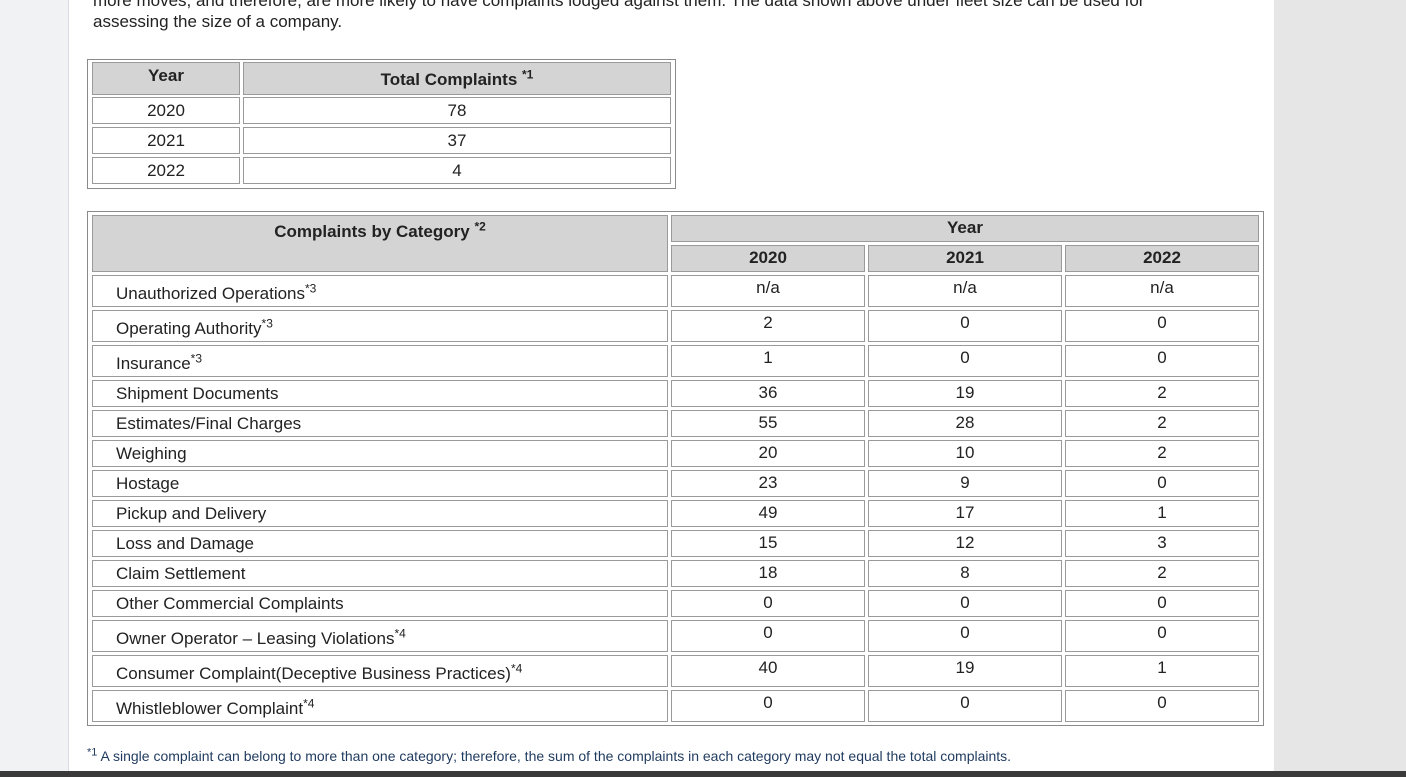 The image size is (1406, 777). I want to click on cell-text: 28, so click(965, 422).